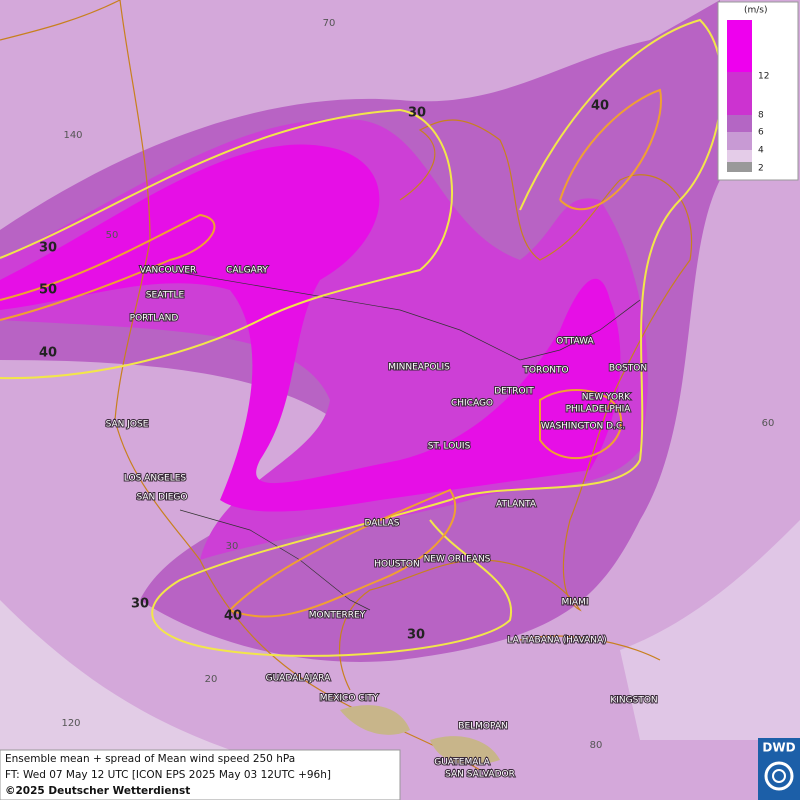  What do you see at coordinates (420, 735) in the screenshot?
I see `land-relief` at bounding box center [420, 735].